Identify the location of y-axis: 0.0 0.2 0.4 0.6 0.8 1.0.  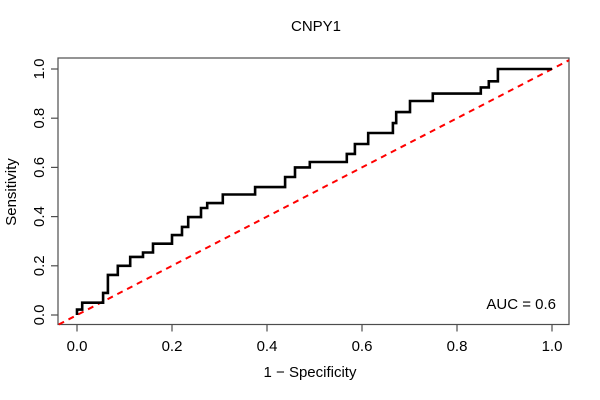
(44, 192).